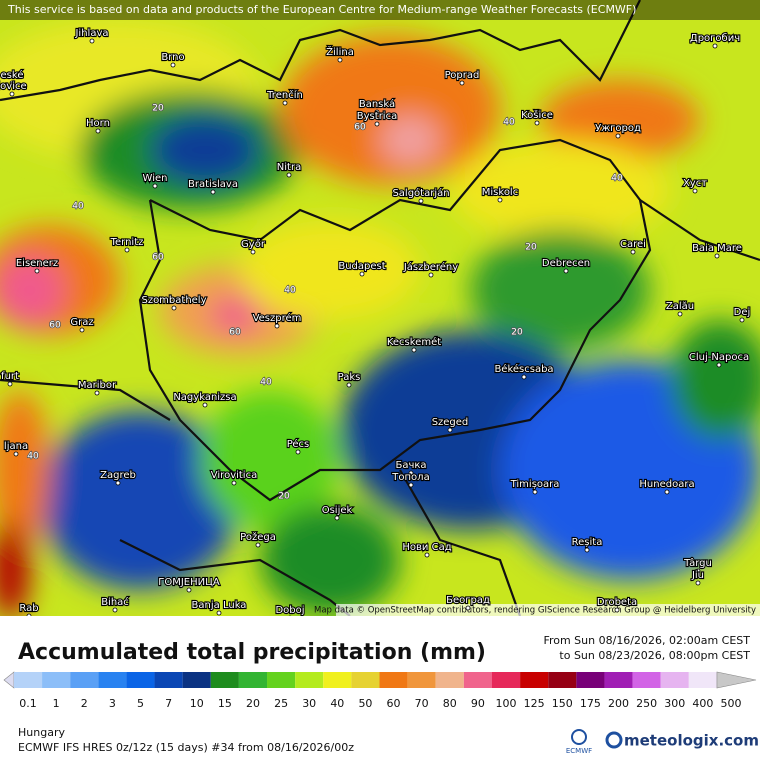 This screenshot has width=760, height=764. Describe the element at coordinates (614, 740) in the screenshot. I see `meteologix-icon` at that location.